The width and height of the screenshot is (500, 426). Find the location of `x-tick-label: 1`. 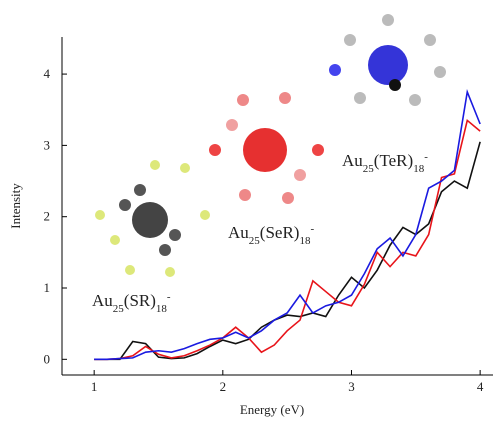

x-tick-label: 1 is located at coordinates (94, 386).